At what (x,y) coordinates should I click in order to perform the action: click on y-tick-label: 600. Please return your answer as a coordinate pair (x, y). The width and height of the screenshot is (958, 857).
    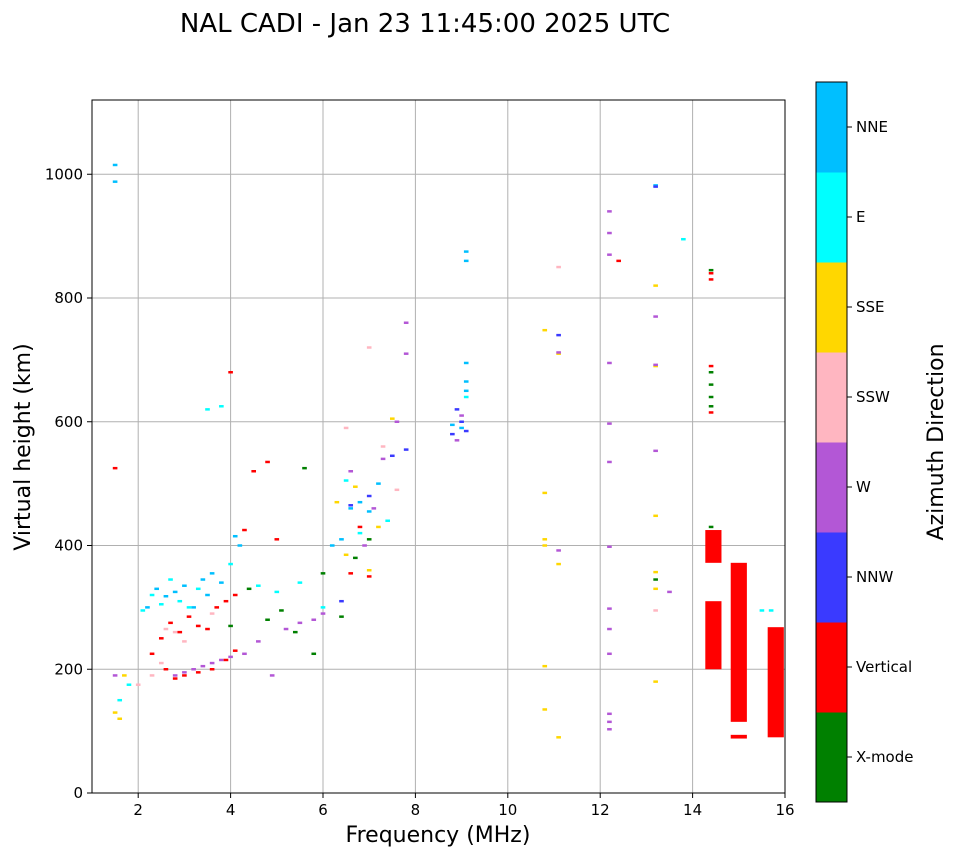
    Looking at the image, I should click on (68, 422).